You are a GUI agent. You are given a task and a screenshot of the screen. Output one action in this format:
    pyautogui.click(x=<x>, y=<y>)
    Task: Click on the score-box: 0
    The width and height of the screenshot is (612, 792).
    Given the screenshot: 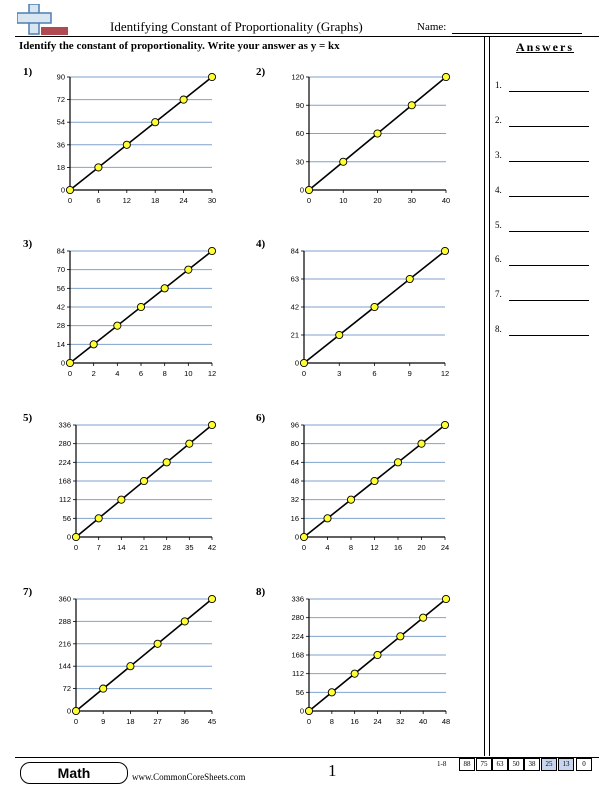 What is the action you would take?
    pyautogui.click(x=584, y=764)
    